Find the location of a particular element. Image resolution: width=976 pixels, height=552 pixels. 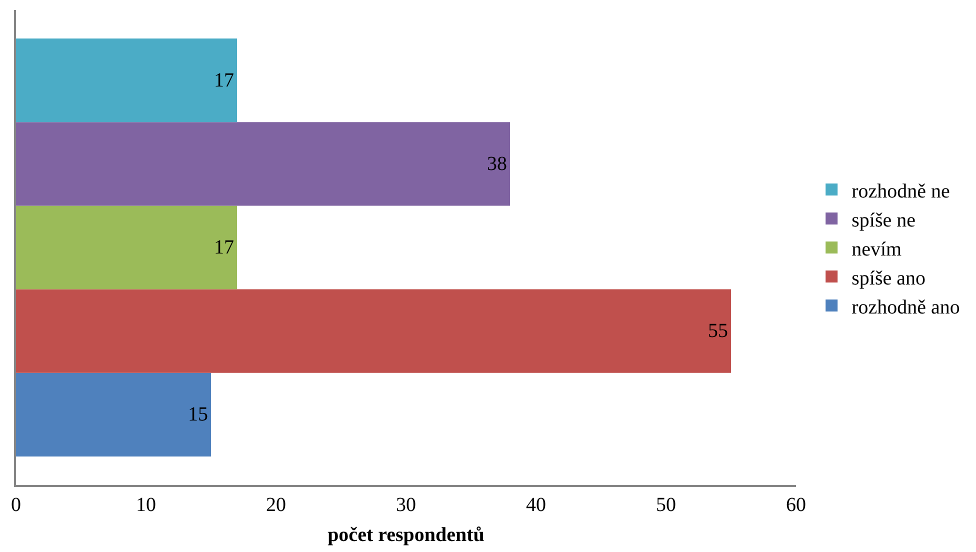

data-label: 38 is located at coordinates (497, 163).